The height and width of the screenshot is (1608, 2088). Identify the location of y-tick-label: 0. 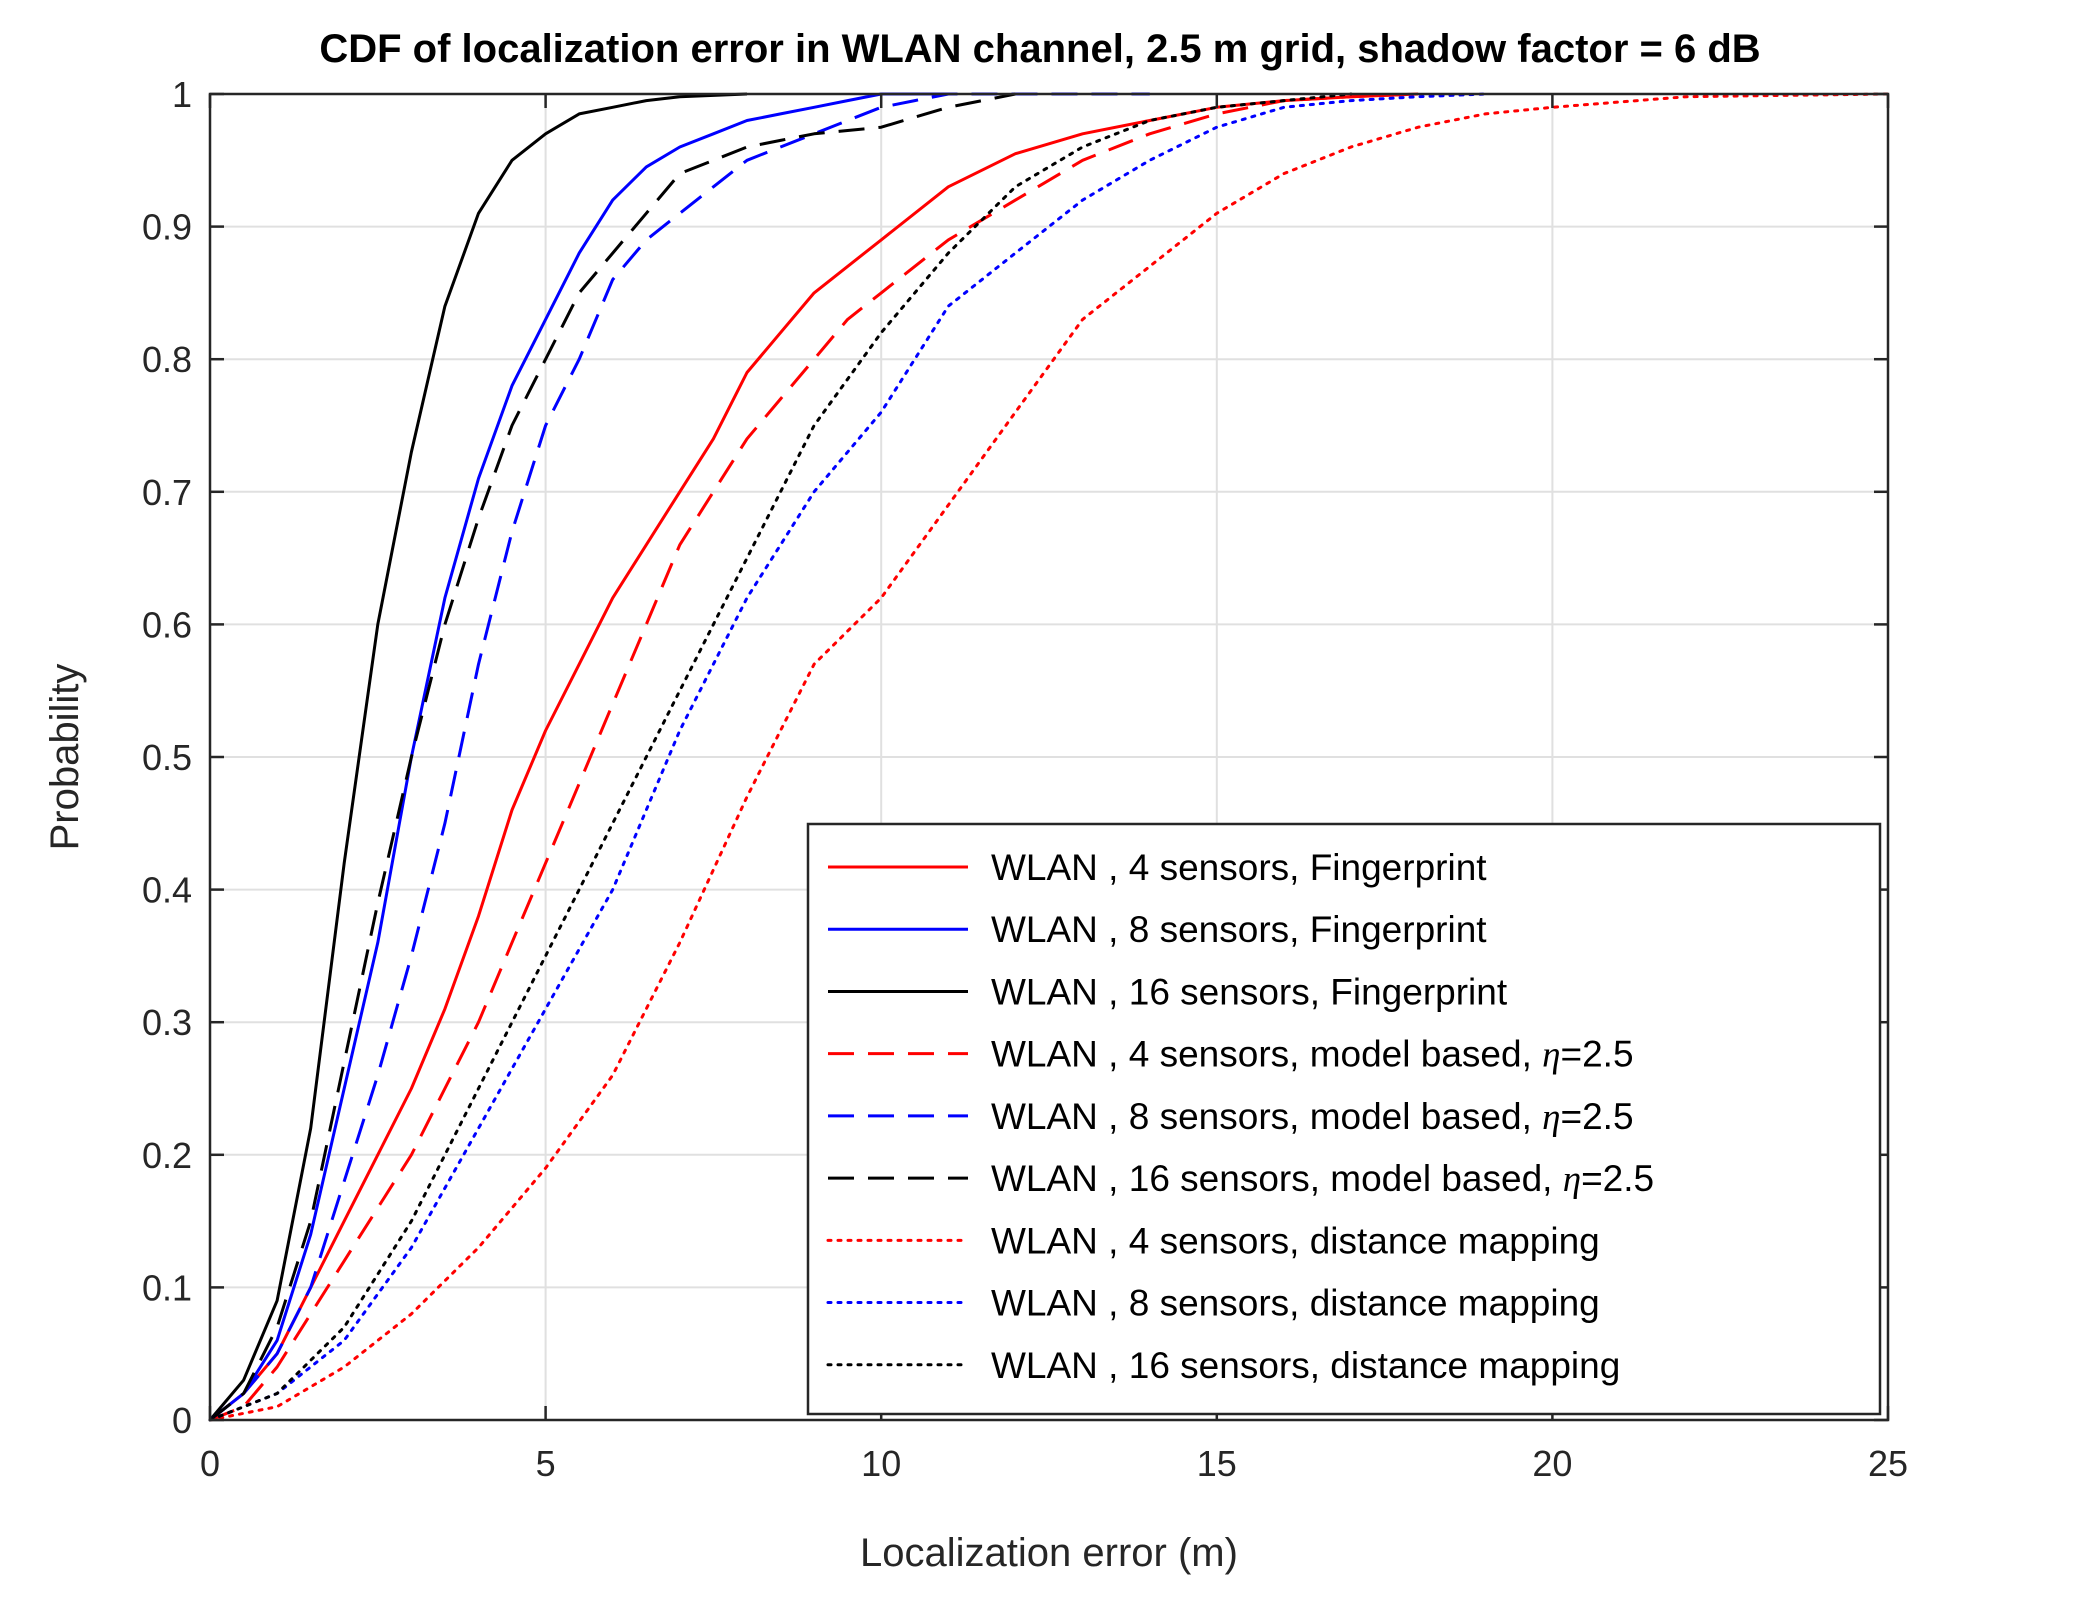
(182, 1420).